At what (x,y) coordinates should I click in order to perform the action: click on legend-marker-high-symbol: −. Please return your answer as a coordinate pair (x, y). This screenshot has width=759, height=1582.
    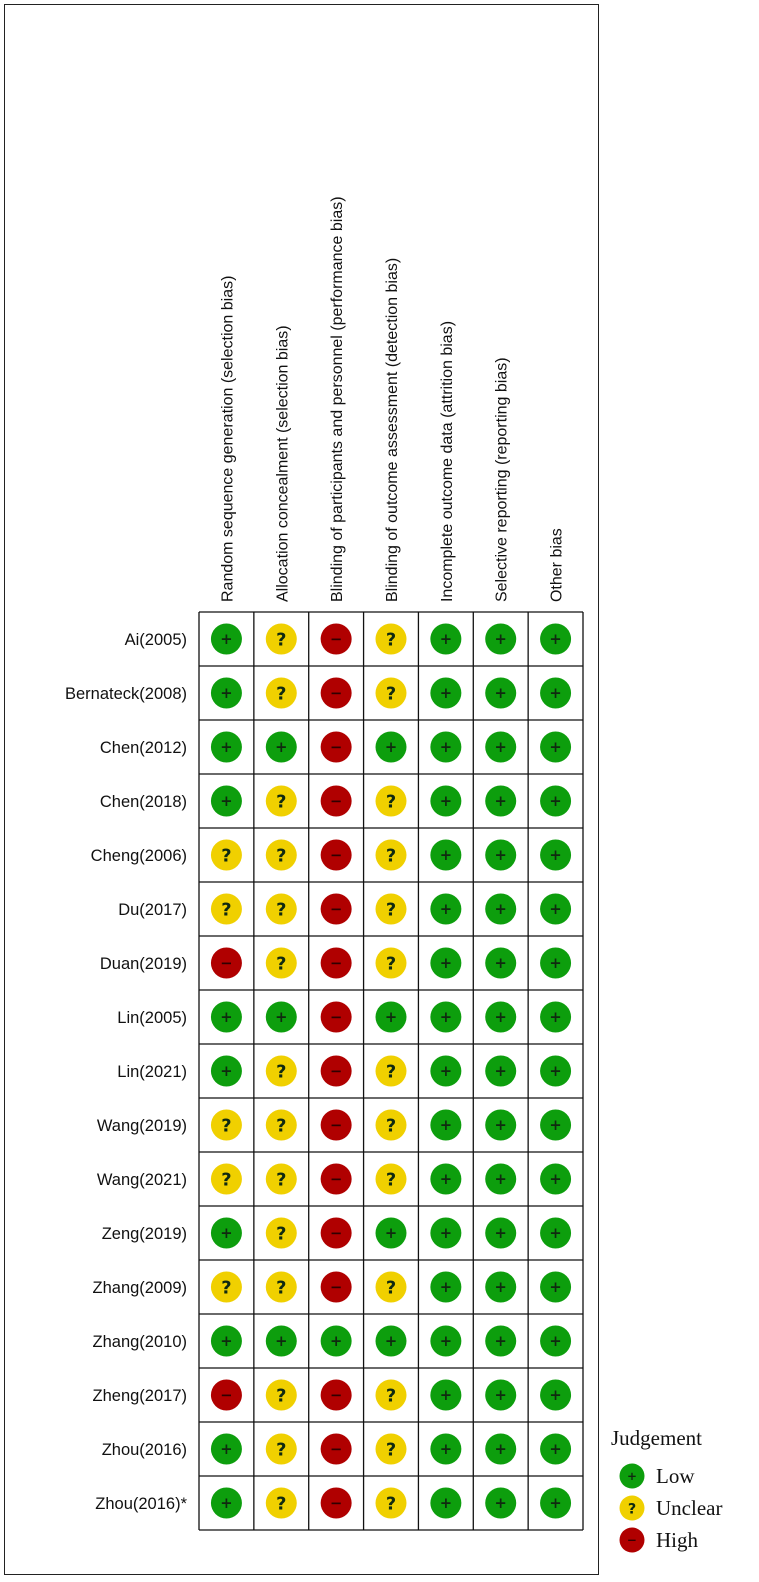
    Looking at the image, I should click on (632, 1540).